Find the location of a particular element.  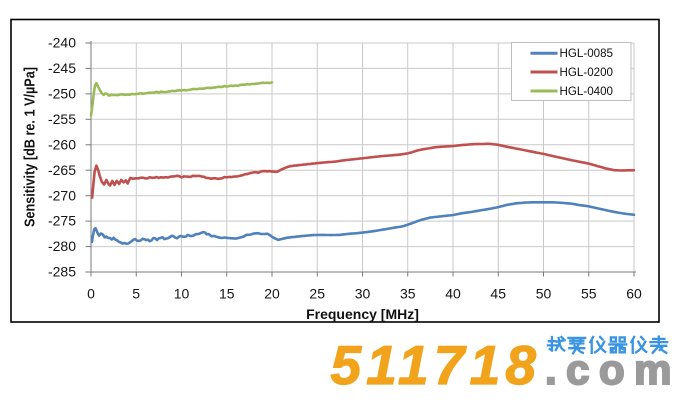

svg-text: 30 is located at coordinates (363, 294).